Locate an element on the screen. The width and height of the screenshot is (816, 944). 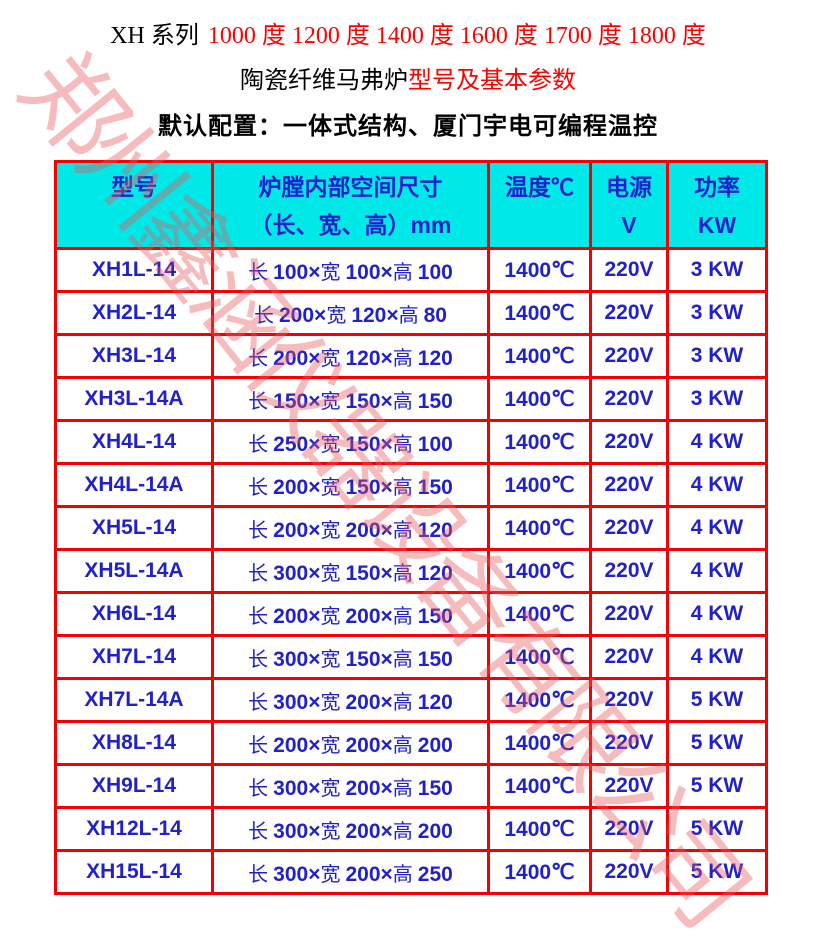
col-header-power-supply-line2: V is located at coordinates (629, 225).